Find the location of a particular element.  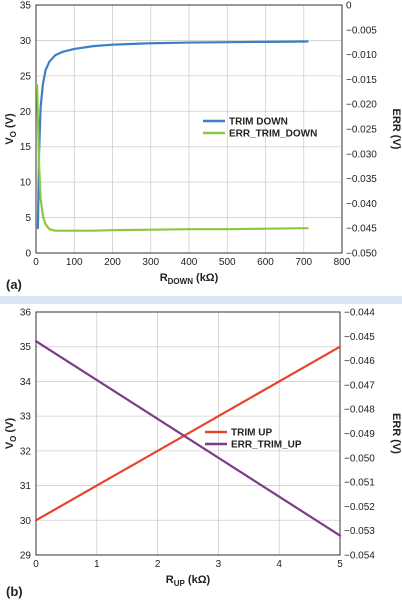

legend-label-1: ERR_TRIM_DOWN is located at coordinates (273, 134).